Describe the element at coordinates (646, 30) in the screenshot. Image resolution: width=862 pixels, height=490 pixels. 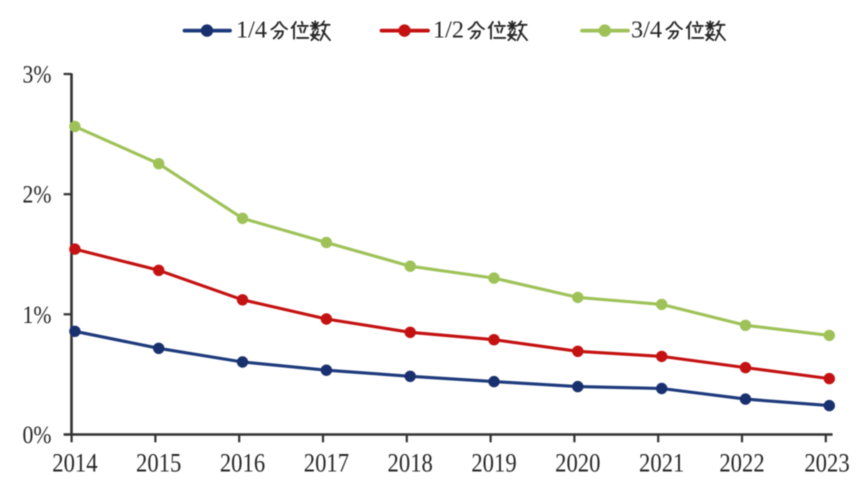
I see `svg-text: 3/4` at that location.